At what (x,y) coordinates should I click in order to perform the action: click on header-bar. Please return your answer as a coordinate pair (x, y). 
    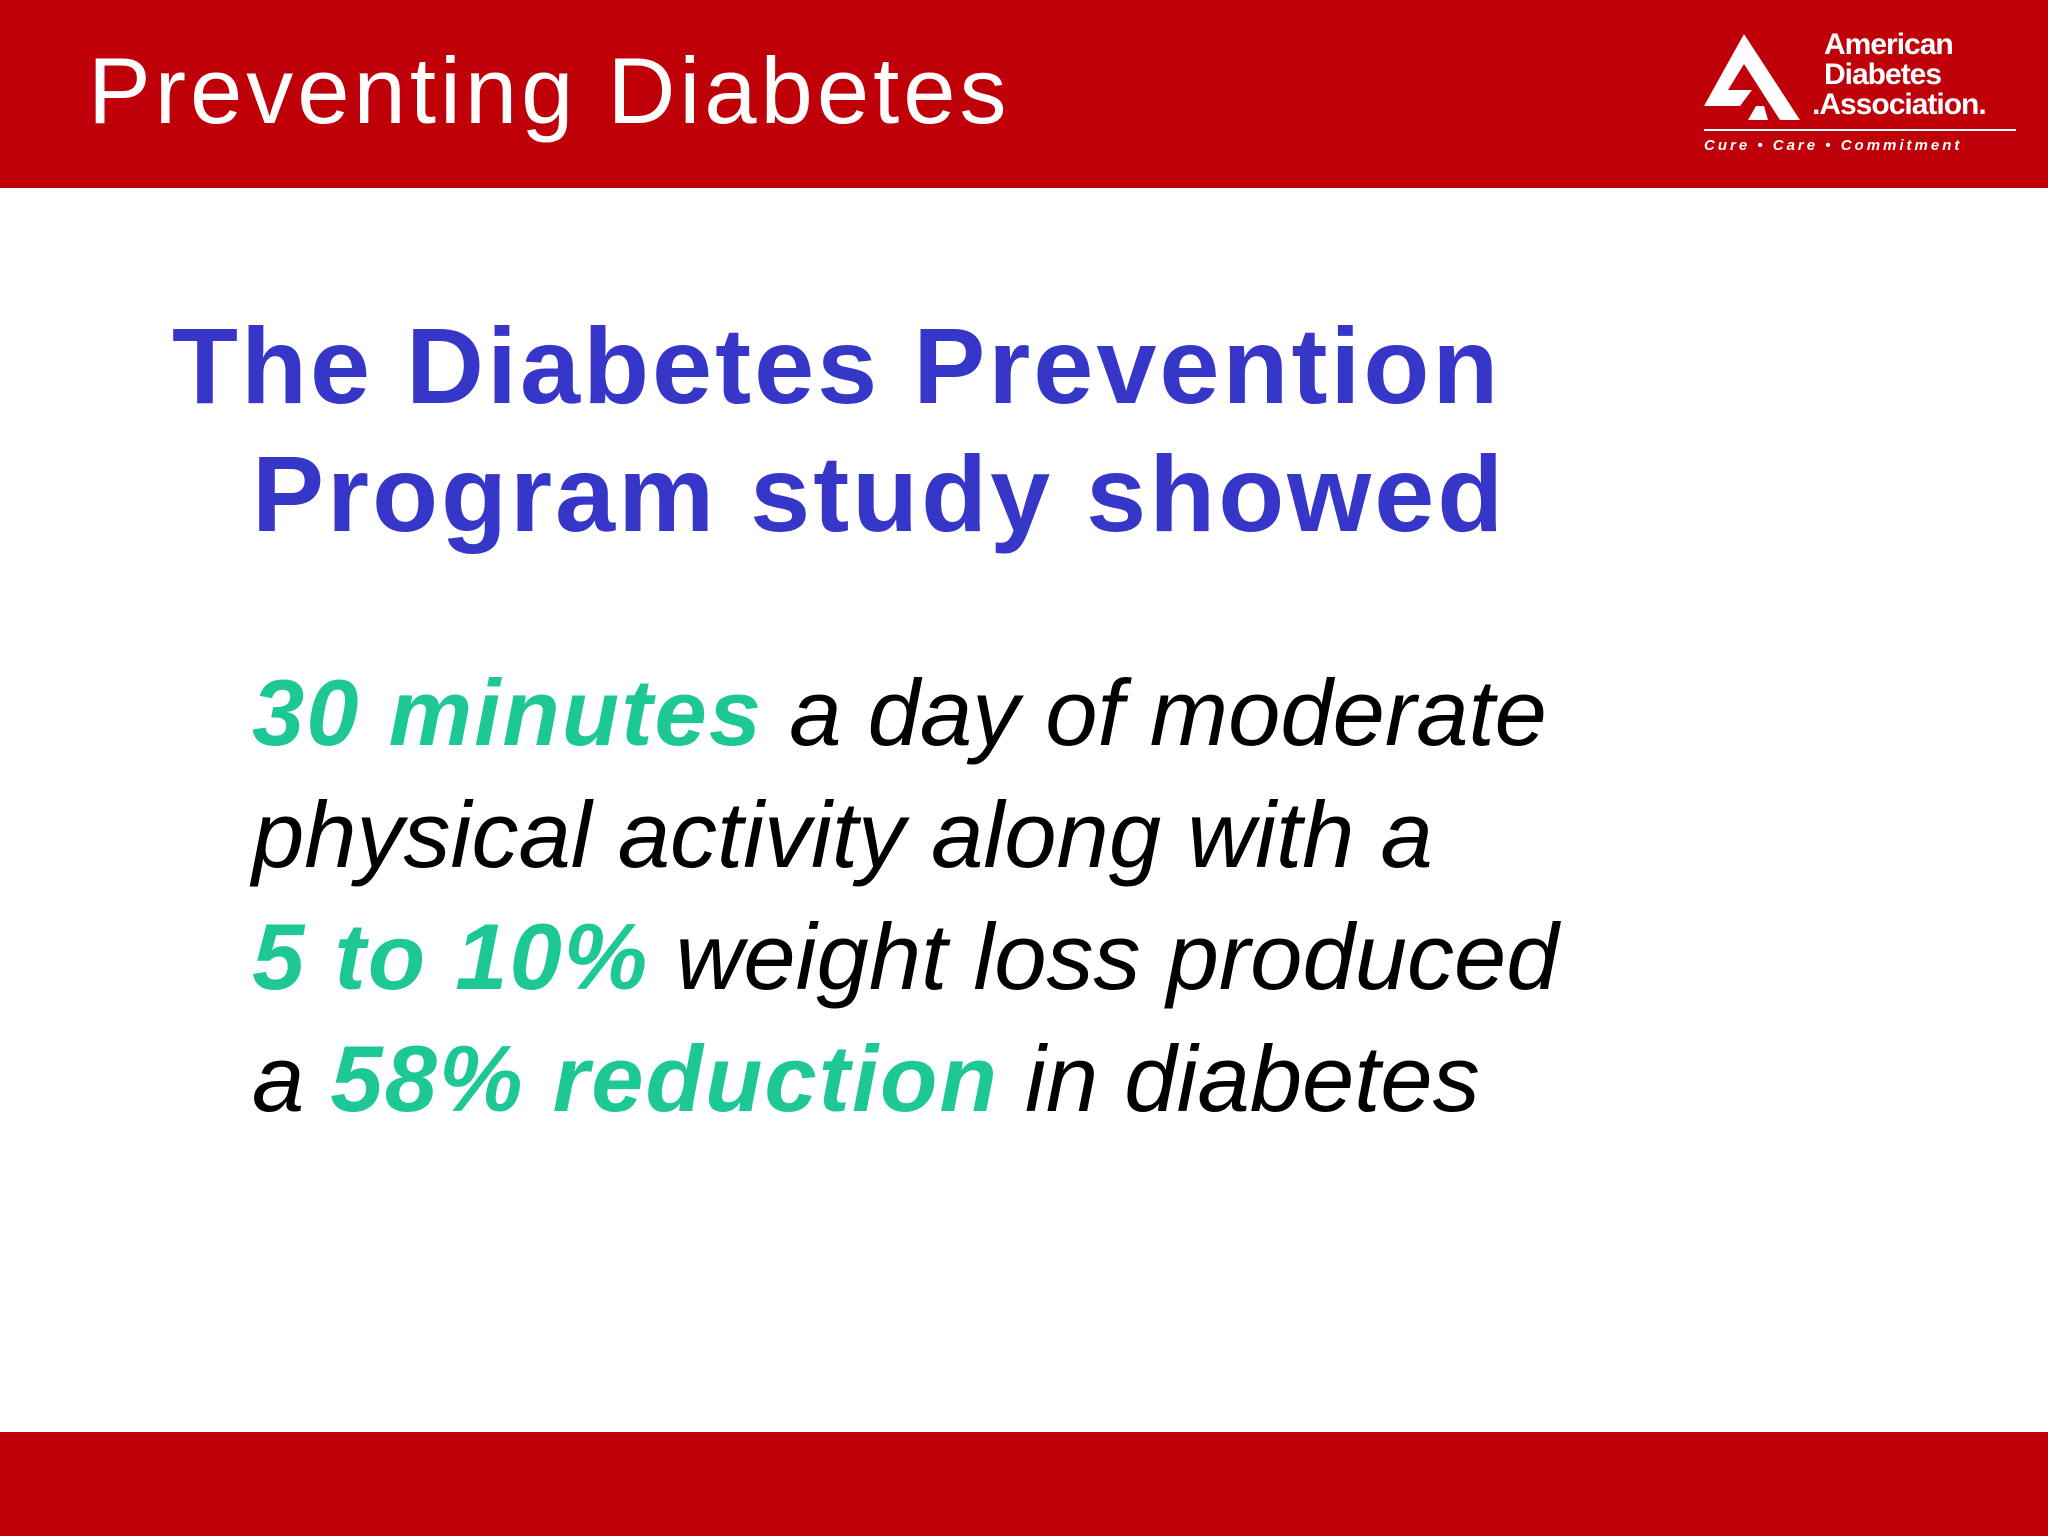
    Looking at the image, I should click on (1024, 94).